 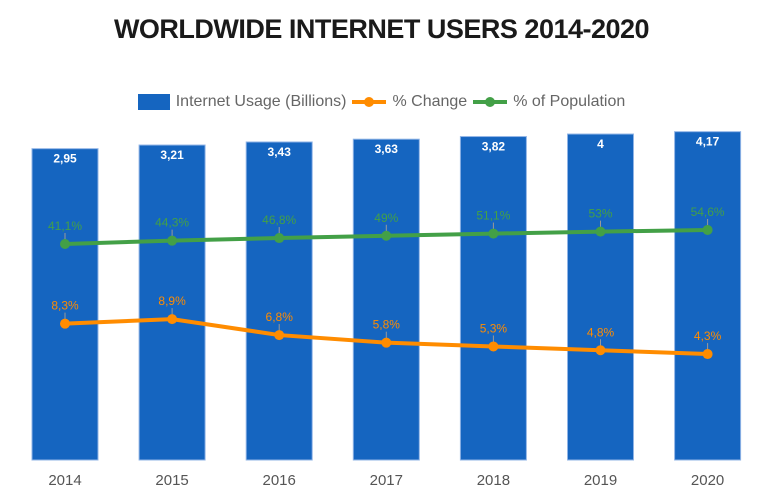 What do you see at coordinates (65, 159) in the screenshot?
I see `bar-label-2014: 2,95` at bounding box center [65, 159].